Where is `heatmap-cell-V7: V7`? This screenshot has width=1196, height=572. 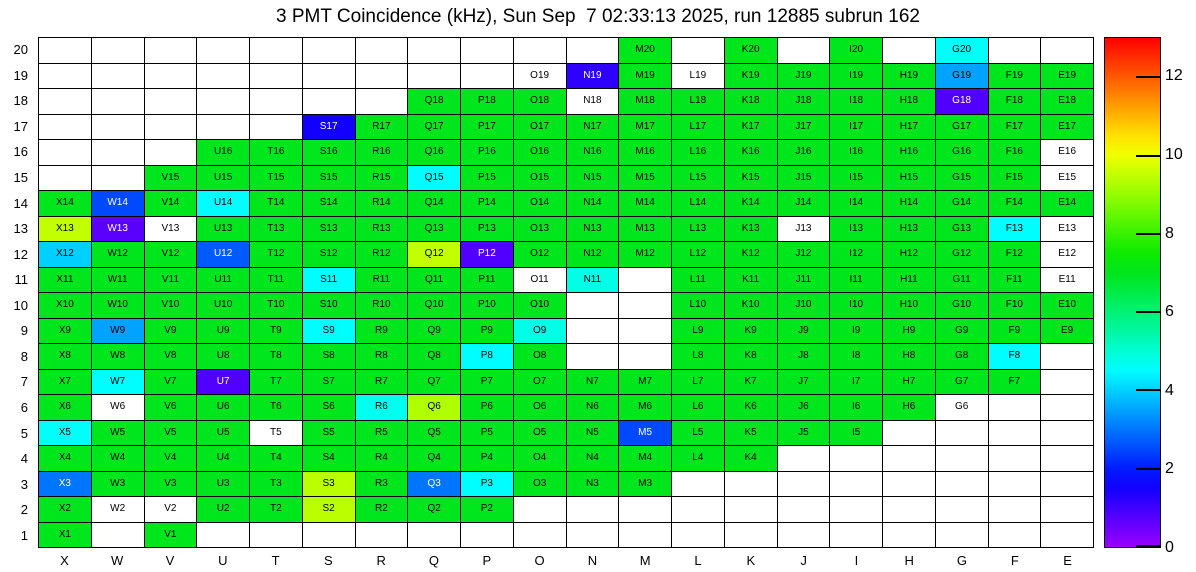
heatmap-cell-V7: V7 is located at coordinates (170, 381).